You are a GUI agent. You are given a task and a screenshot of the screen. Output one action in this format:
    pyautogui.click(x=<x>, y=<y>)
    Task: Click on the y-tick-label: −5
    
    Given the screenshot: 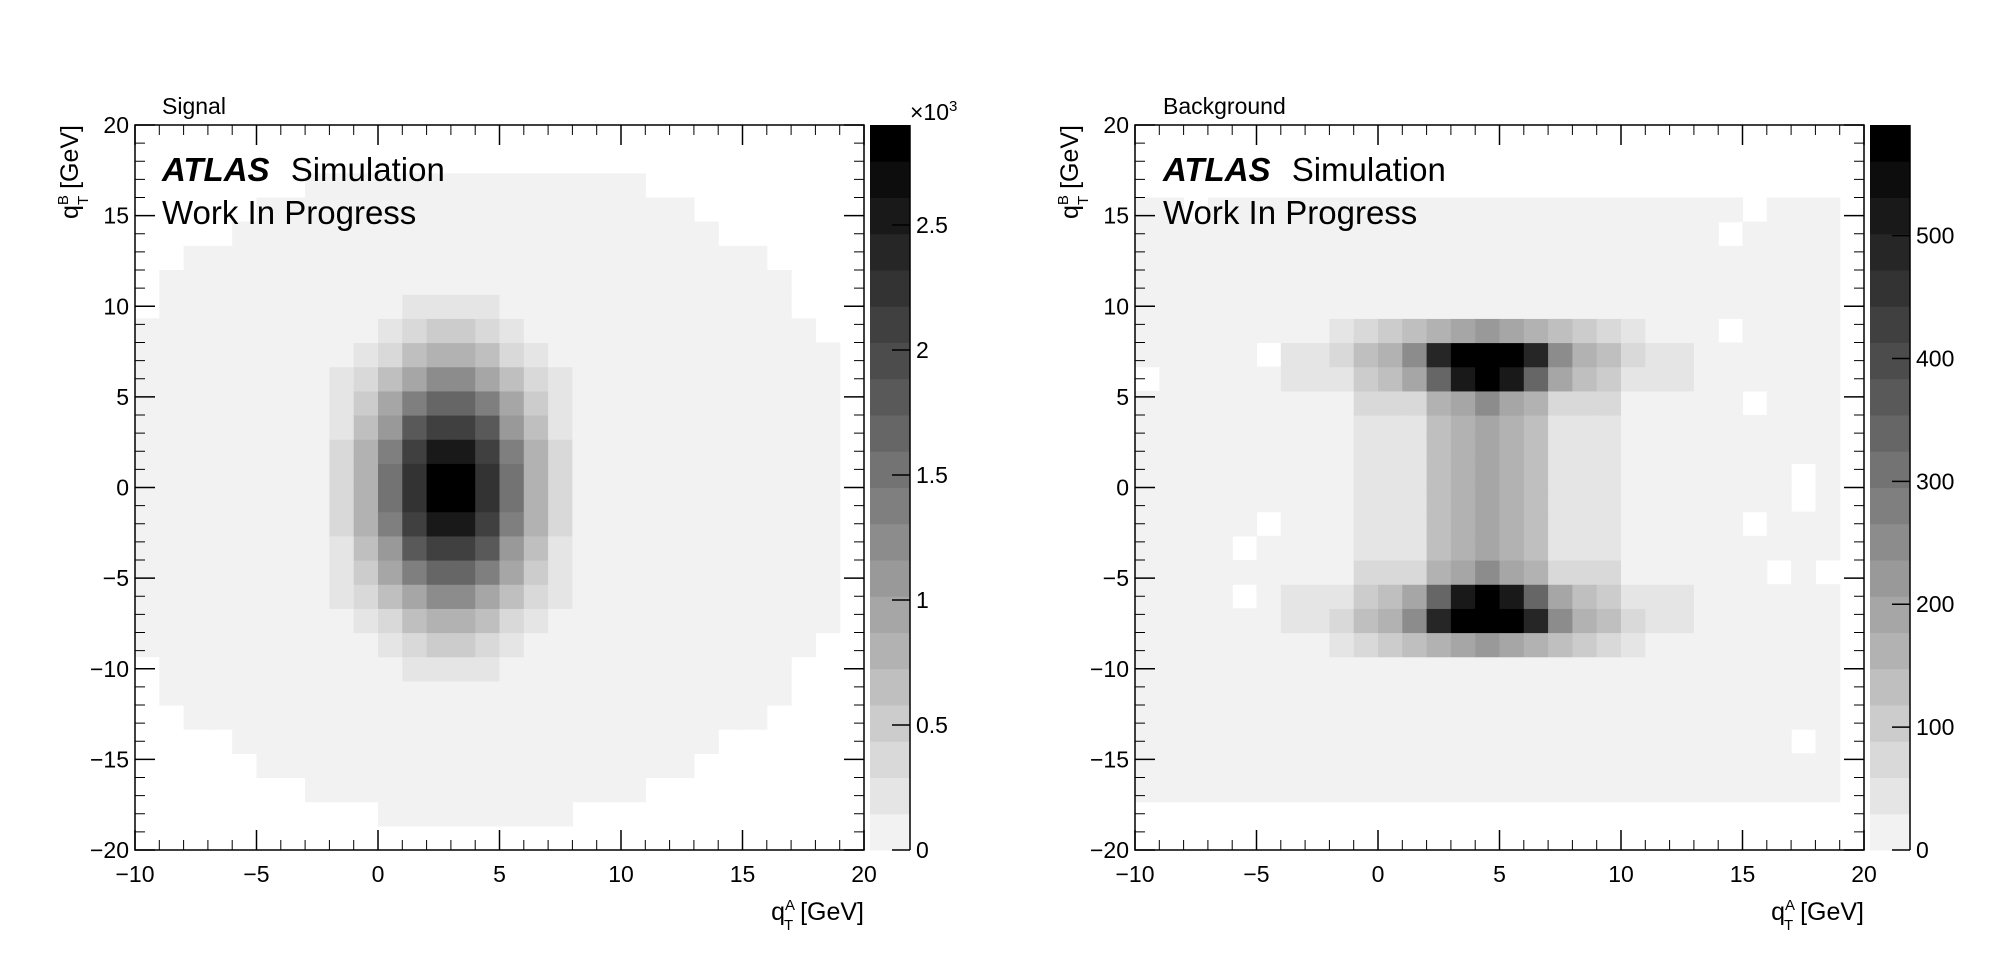 What is the action you would take?
    pyautogui.click(x=1116, y=578)
    